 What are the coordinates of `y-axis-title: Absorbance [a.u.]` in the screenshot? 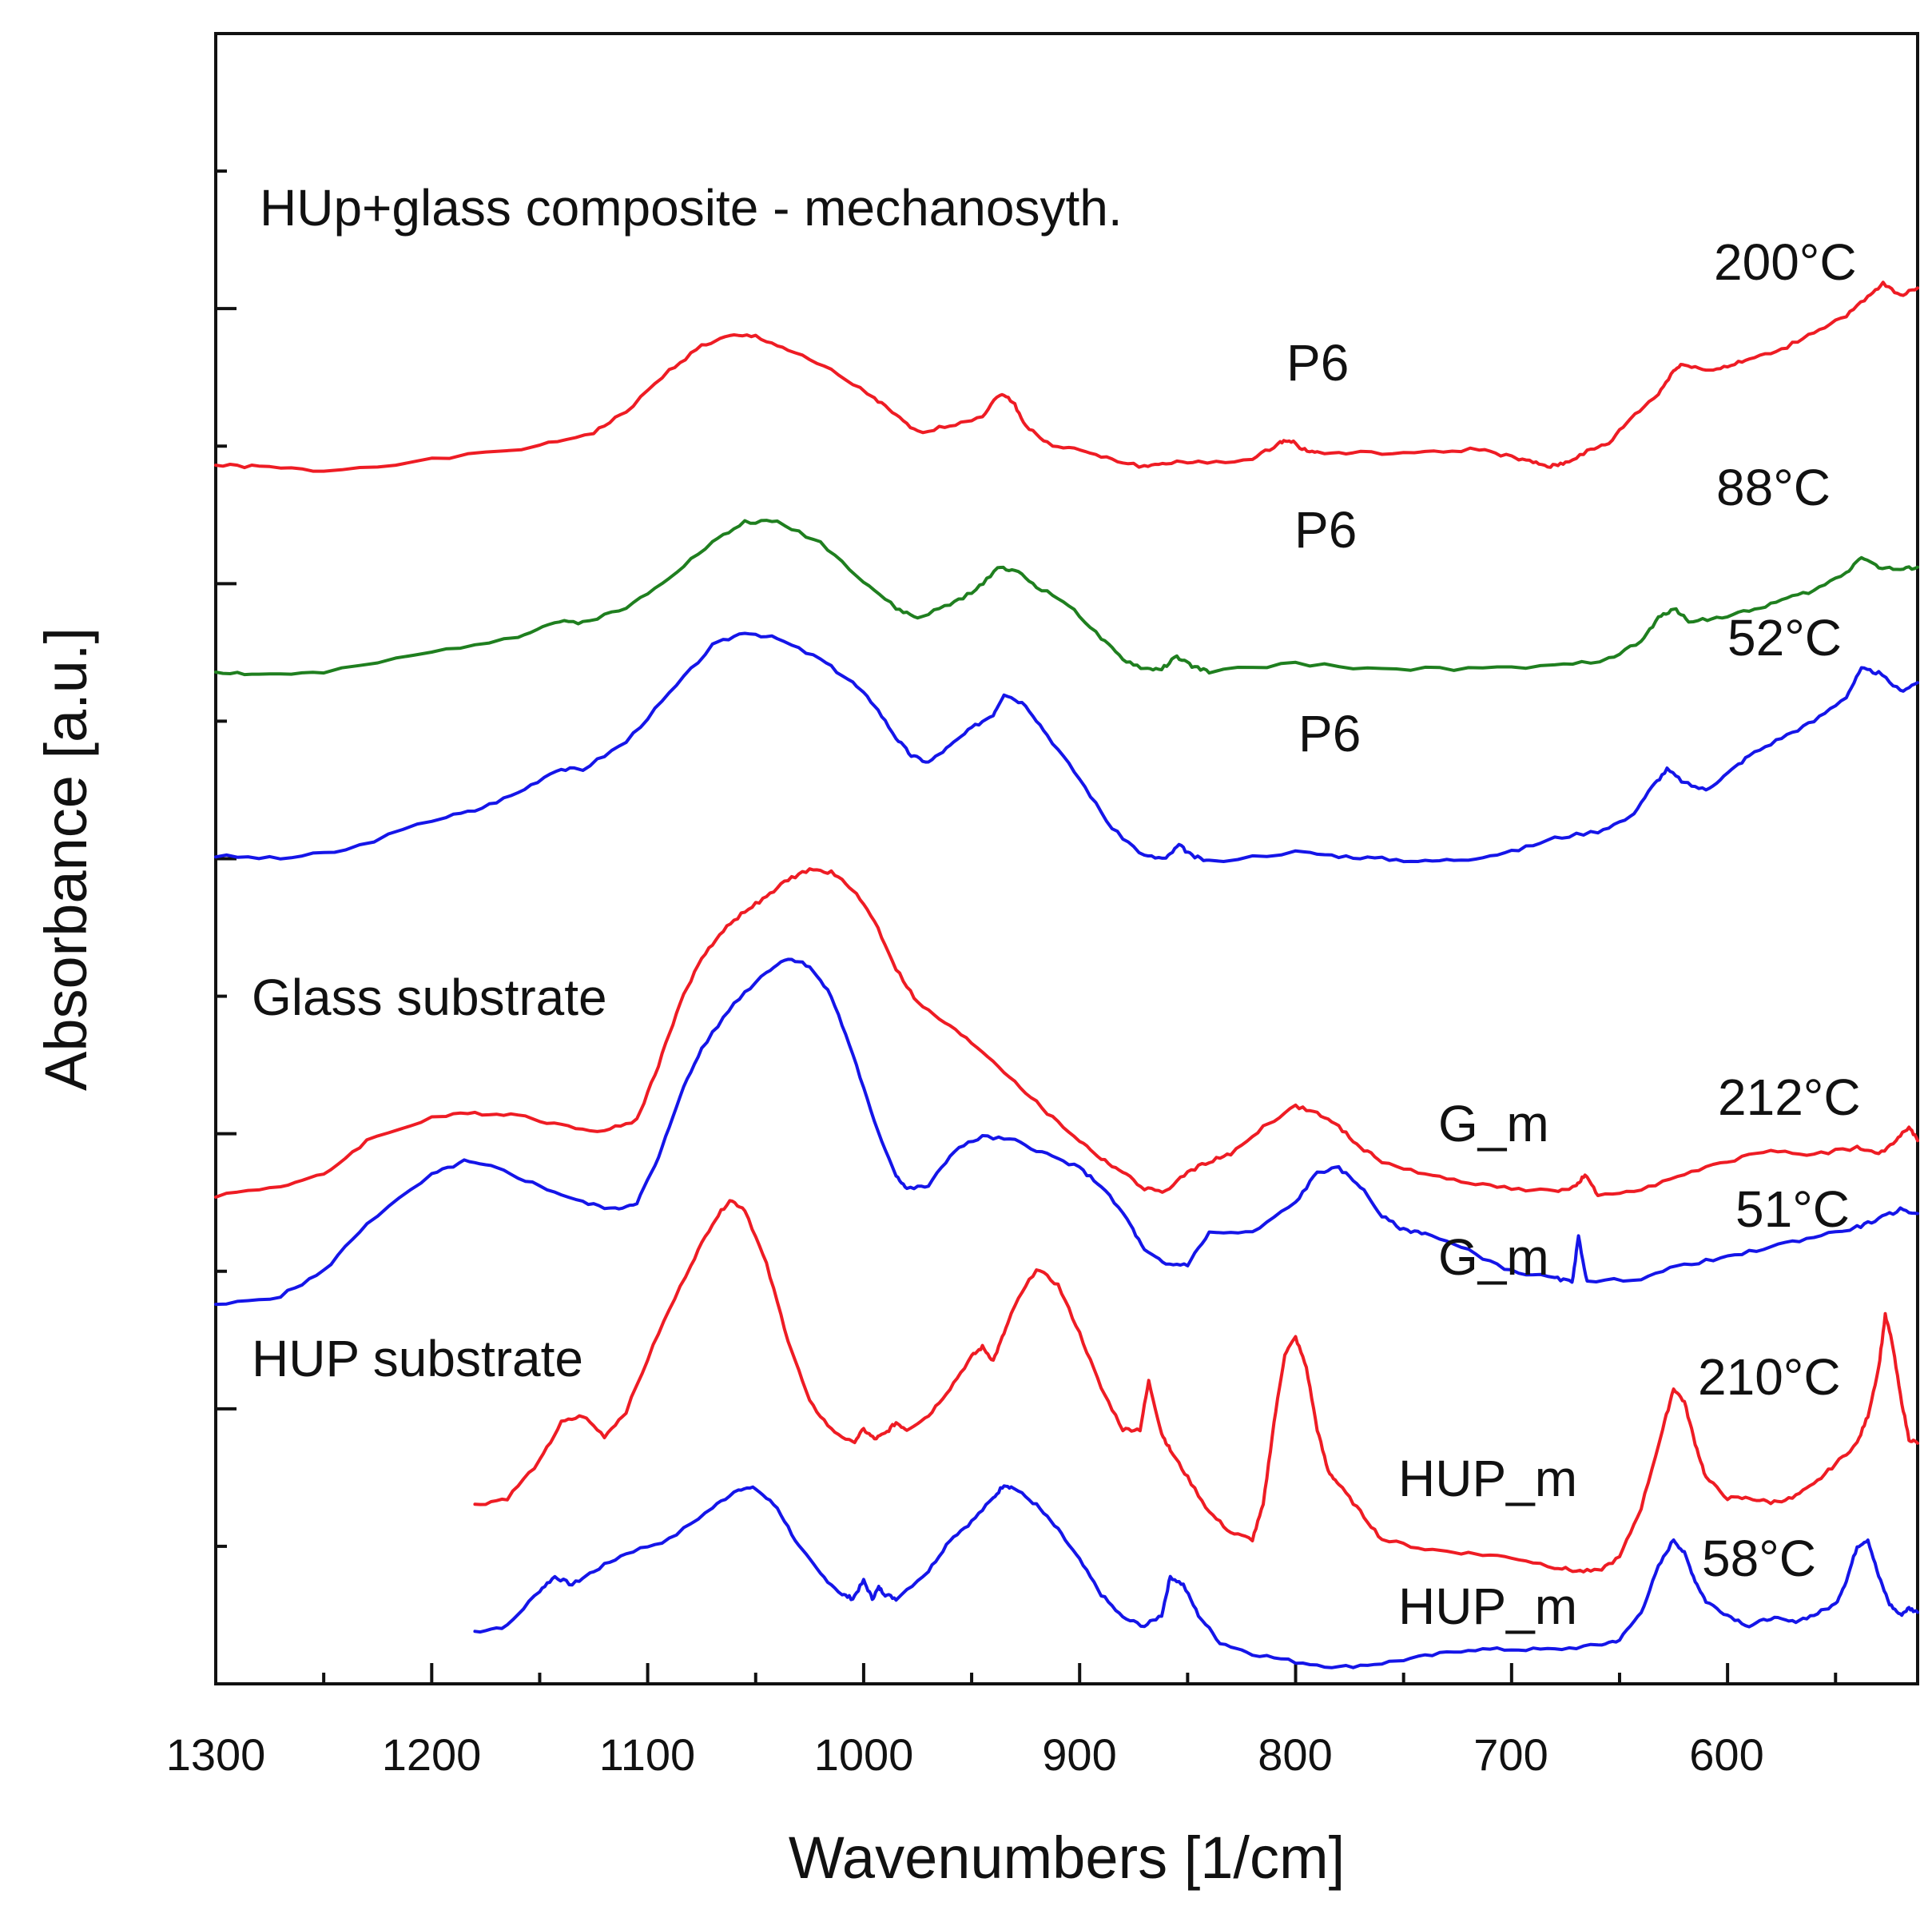 It's located at (66, 859).